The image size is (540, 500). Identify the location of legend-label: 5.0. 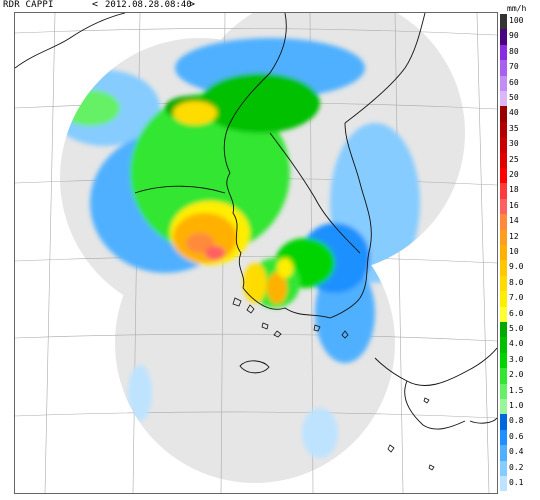
(516, 328).